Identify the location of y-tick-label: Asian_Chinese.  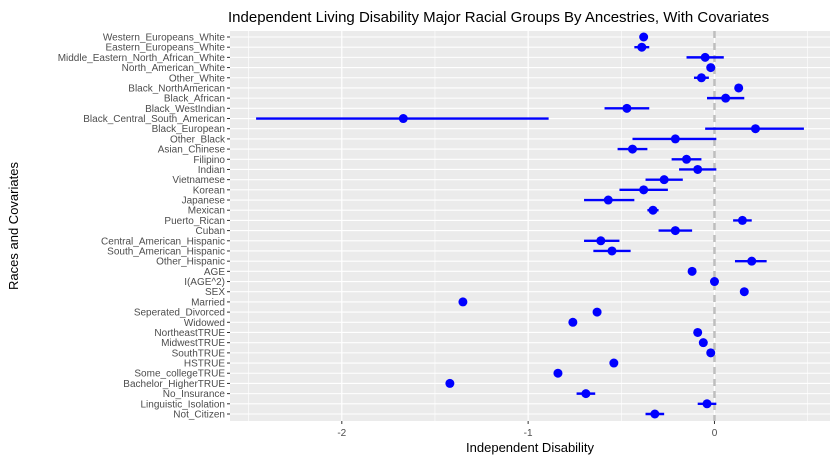
(192, 150).